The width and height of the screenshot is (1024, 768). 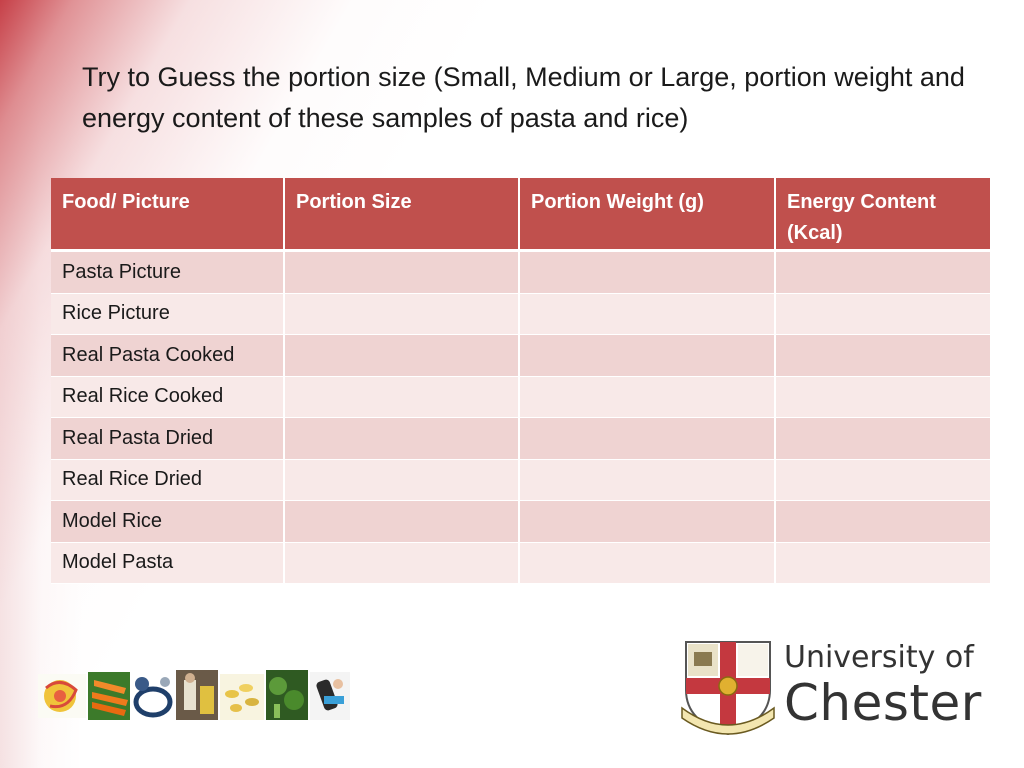 I want to click on carrots-icon, so click(x=109, y=696).